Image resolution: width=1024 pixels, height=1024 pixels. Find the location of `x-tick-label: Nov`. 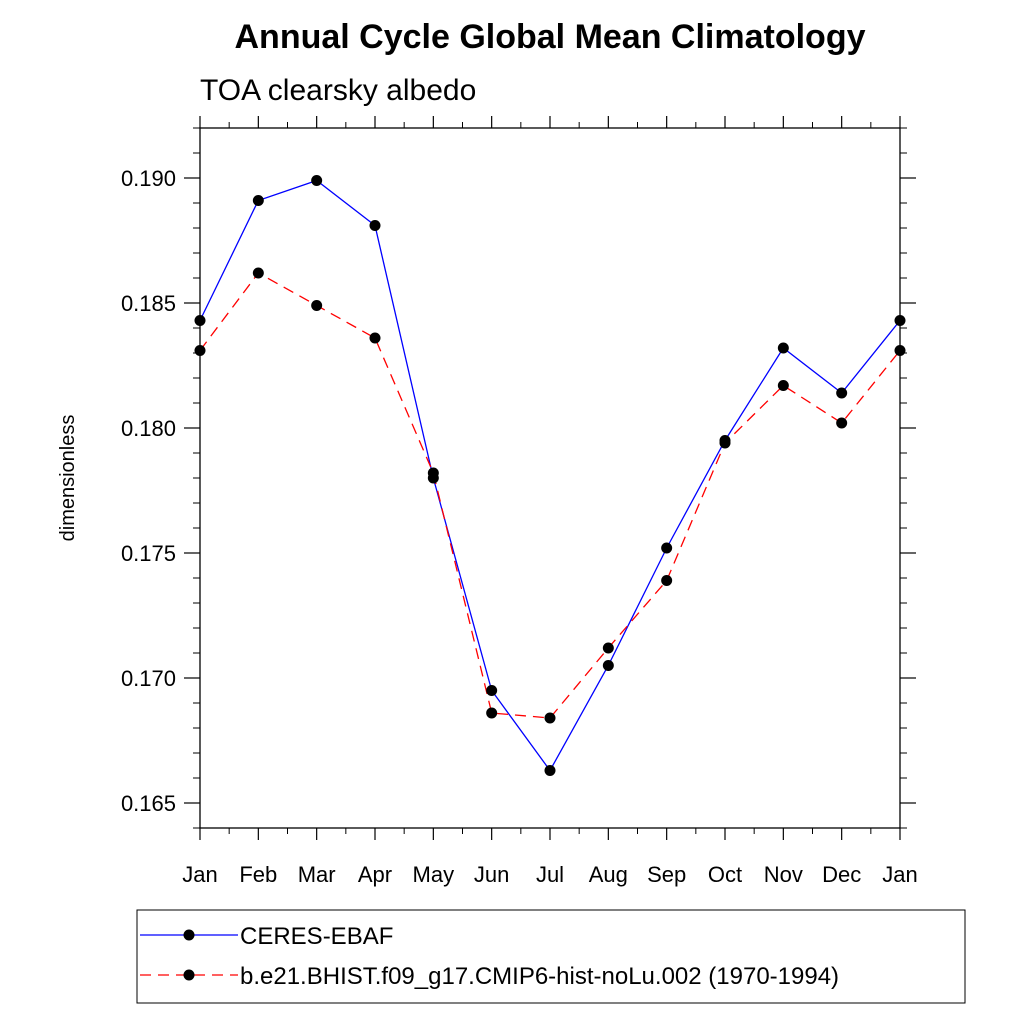

x-tick-label: Nov is located at coordinates (783, 874).